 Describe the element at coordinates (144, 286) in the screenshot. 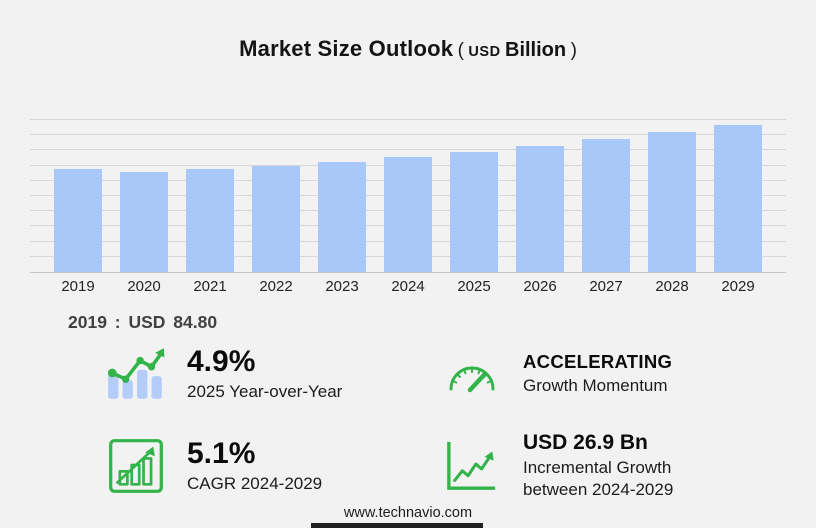

I see `x-tick-2020: 2020` at that location.